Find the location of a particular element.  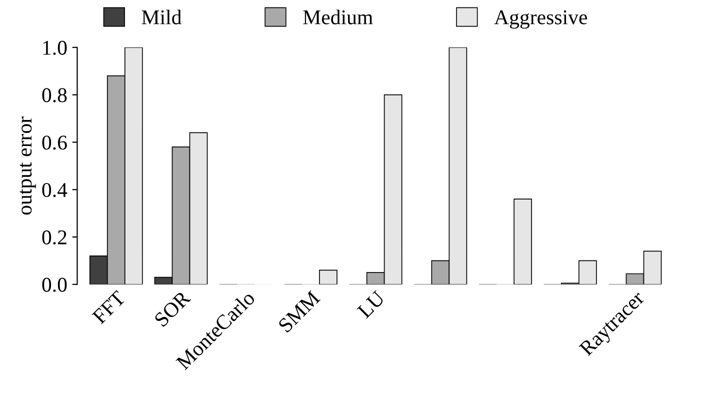

y-tick-label: 0.2 is located at coordinates (54, 237).